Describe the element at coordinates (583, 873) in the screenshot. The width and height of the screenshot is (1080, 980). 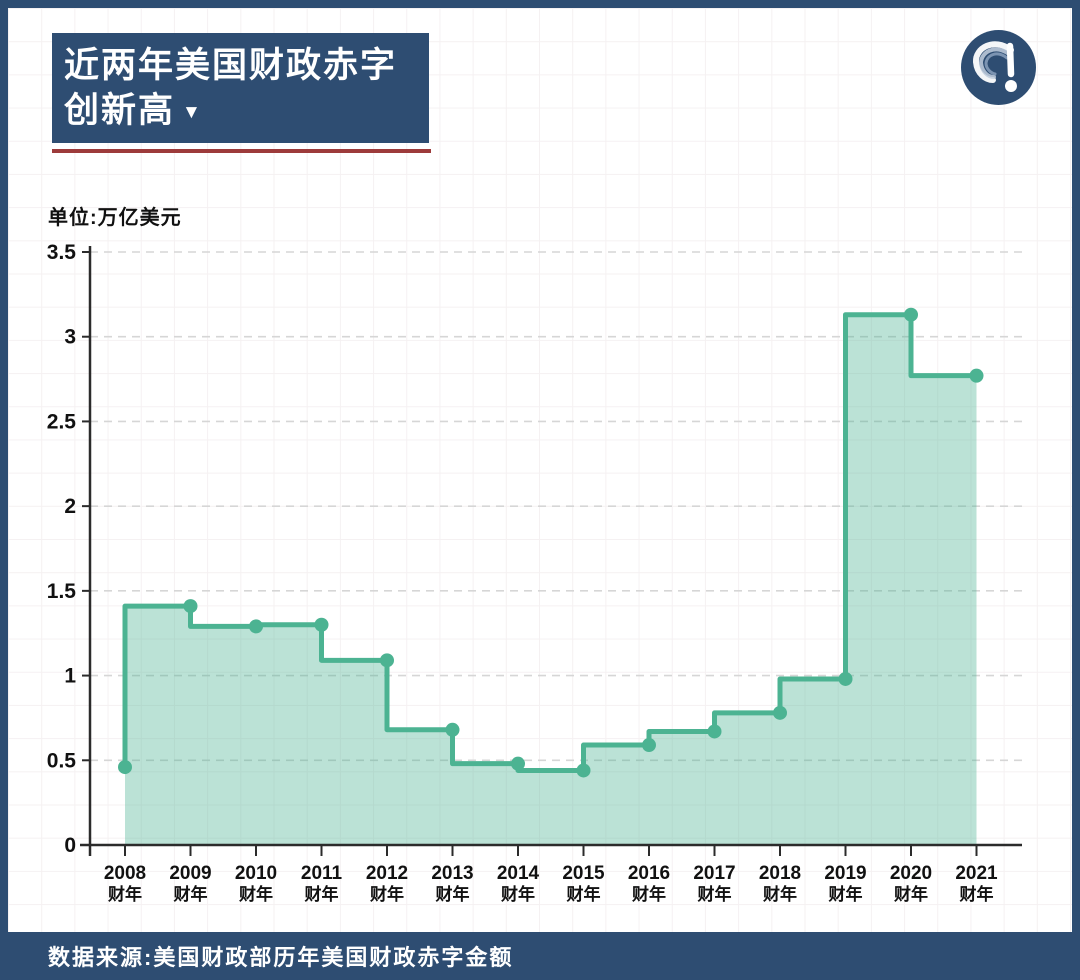
I see `x-tick-label-year: 2015` at that location.